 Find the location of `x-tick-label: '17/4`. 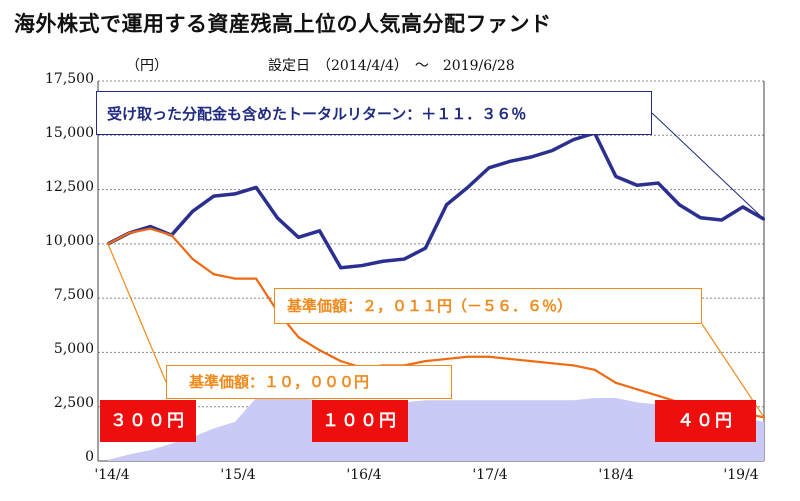

x-tick-label: '17/4 is located at coordinates (490, 475).